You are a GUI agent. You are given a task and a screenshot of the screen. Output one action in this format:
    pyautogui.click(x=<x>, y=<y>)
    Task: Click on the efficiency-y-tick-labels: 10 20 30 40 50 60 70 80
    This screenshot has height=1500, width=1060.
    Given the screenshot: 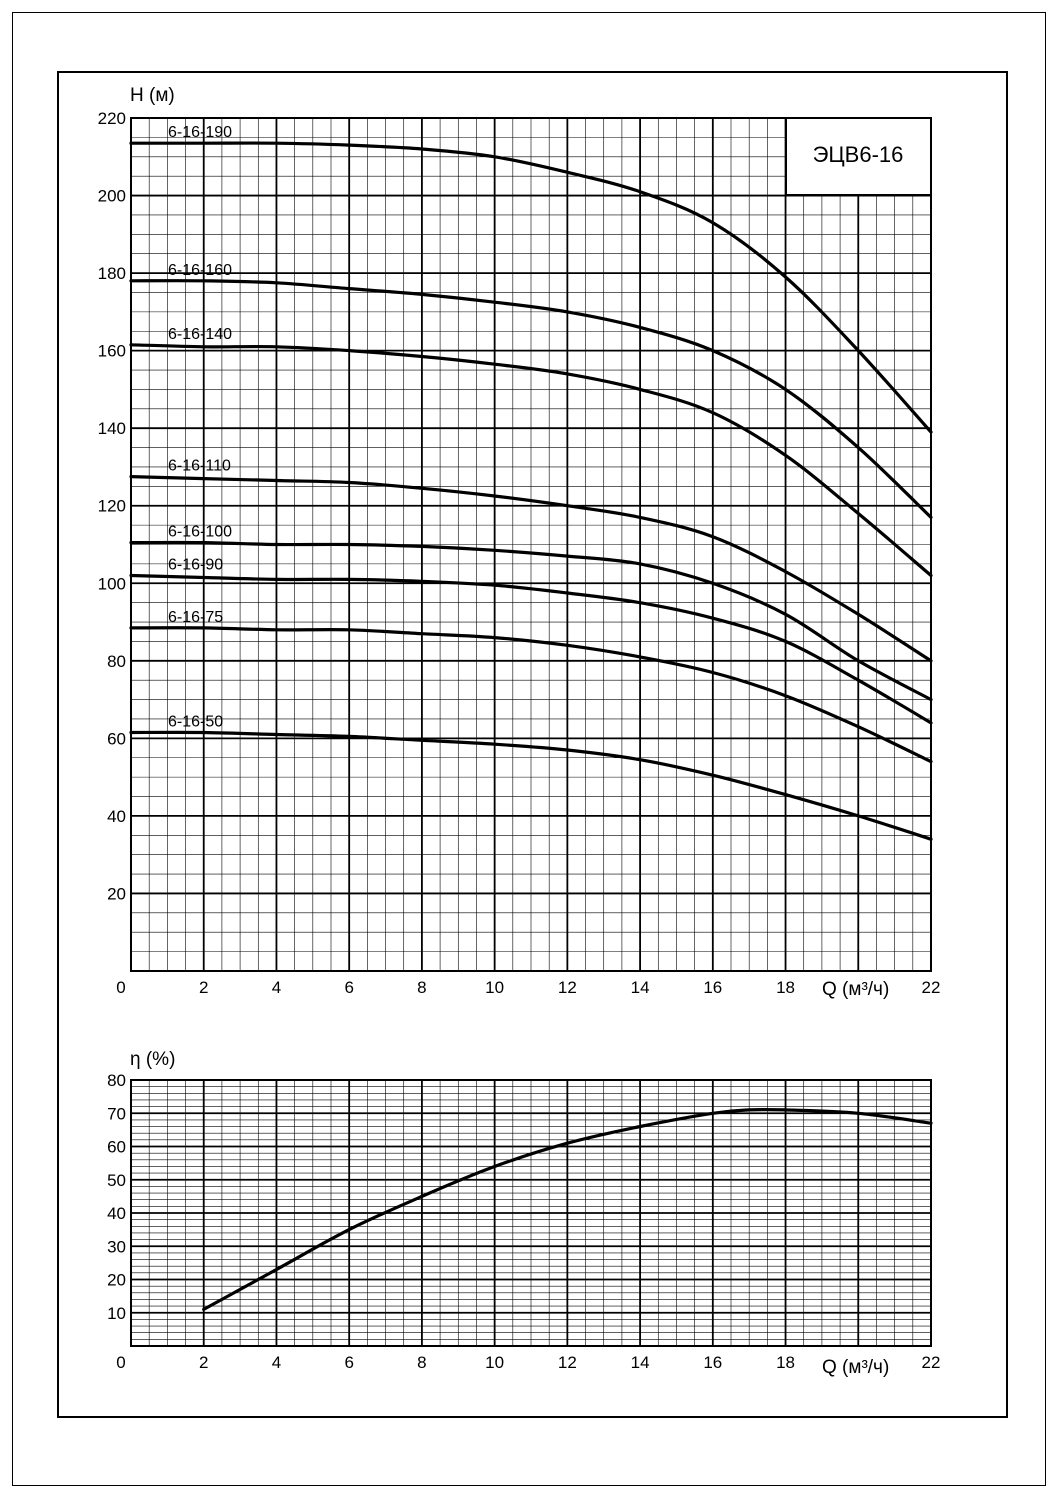 What is the action you would take?
    pyautogui.click(x=116, y=1197)
    